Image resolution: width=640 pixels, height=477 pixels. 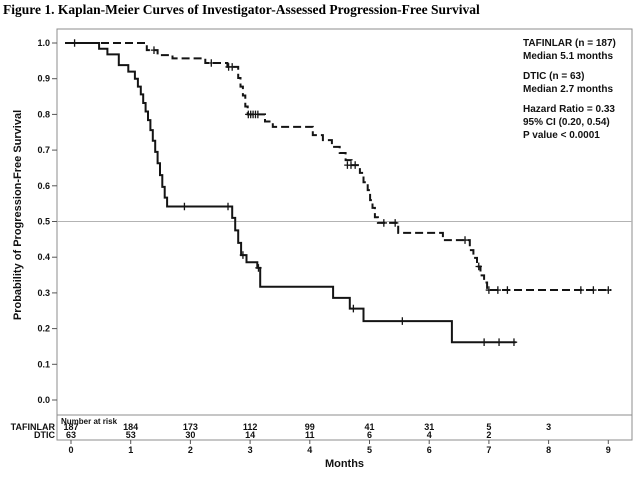 I want to click on x-tick-label: 4, so click(x=309, y=450).